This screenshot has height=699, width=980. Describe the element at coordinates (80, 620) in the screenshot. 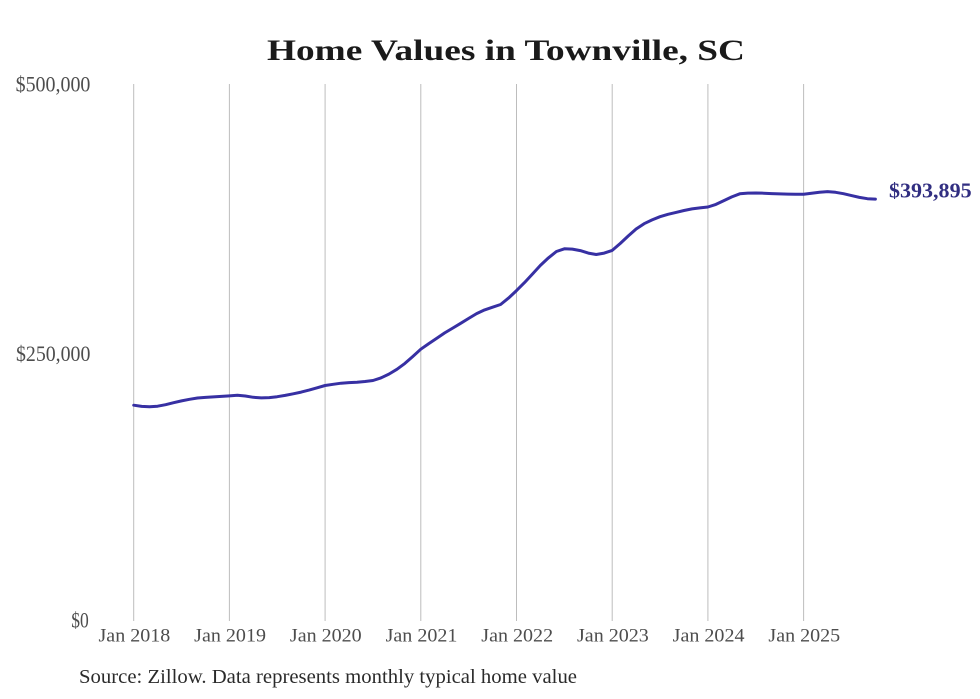

I see `svg-text: $0` at that location.